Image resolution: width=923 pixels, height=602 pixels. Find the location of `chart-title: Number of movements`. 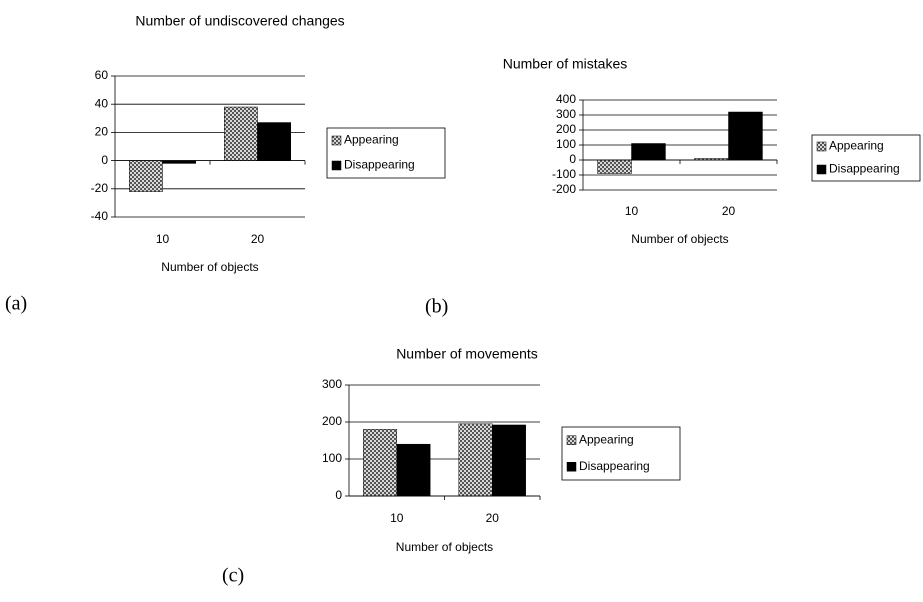

chart-title: Number of movements is located at coordinates (467, 354).